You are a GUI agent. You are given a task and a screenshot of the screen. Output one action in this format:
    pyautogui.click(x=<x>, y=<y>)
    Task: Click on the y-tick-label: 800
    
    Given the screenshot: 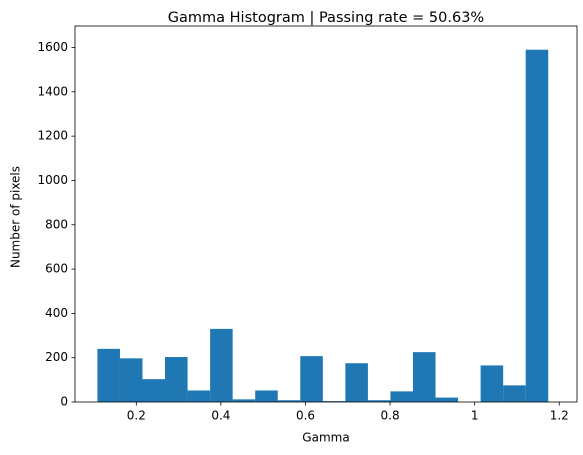 What is the action you would take?
    pyautogui.click(x=56, y=224)
    